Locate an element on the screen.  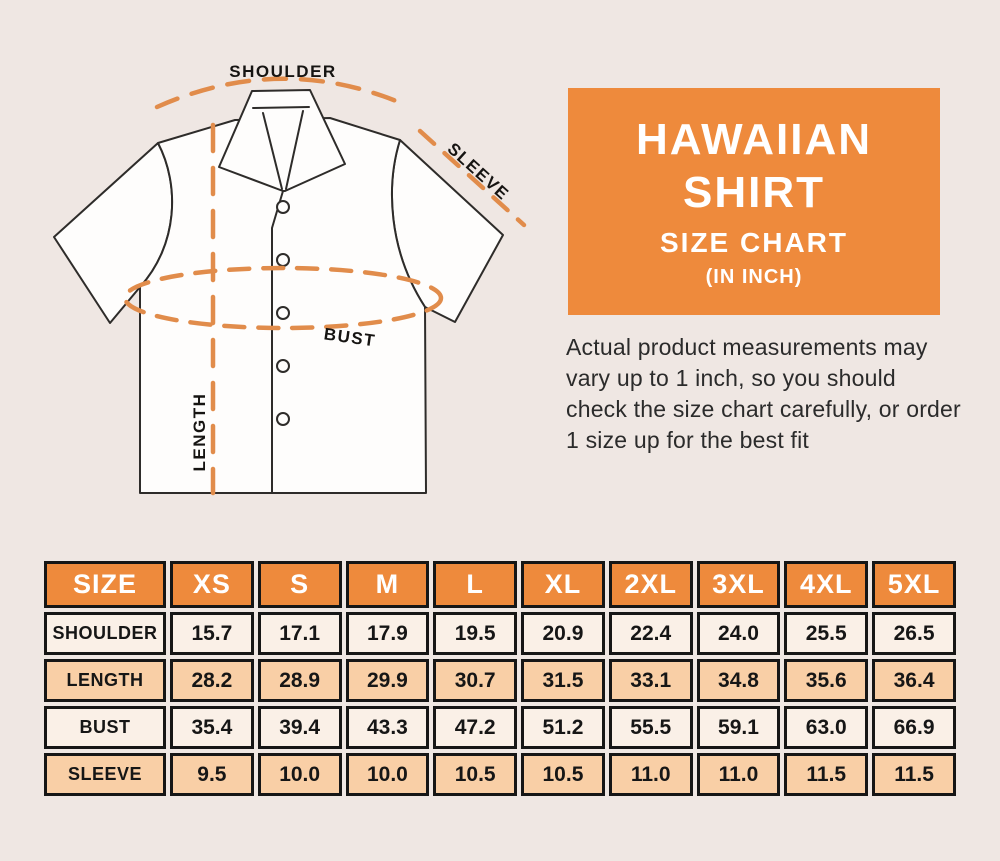
size-table-value-cell: 36.4 is located at coordinates (914, 680).